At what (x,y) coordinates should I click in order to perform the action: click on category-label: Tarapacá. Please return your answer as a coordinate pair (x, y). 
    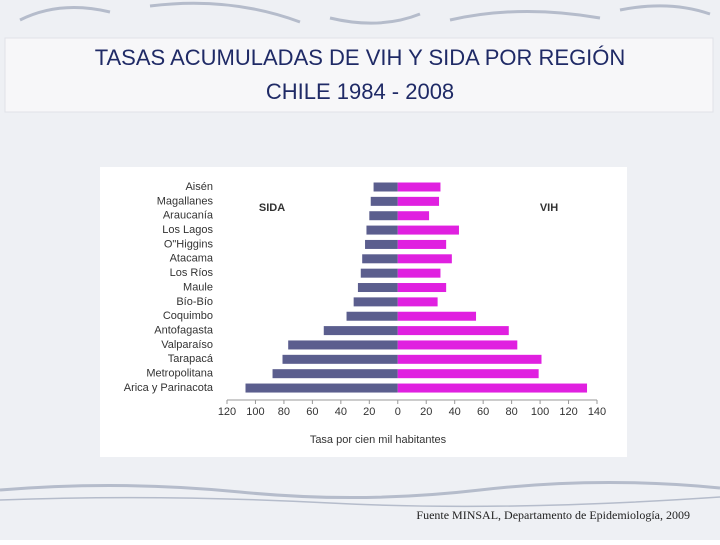
    Looking at the image, I should click on (191, 359).